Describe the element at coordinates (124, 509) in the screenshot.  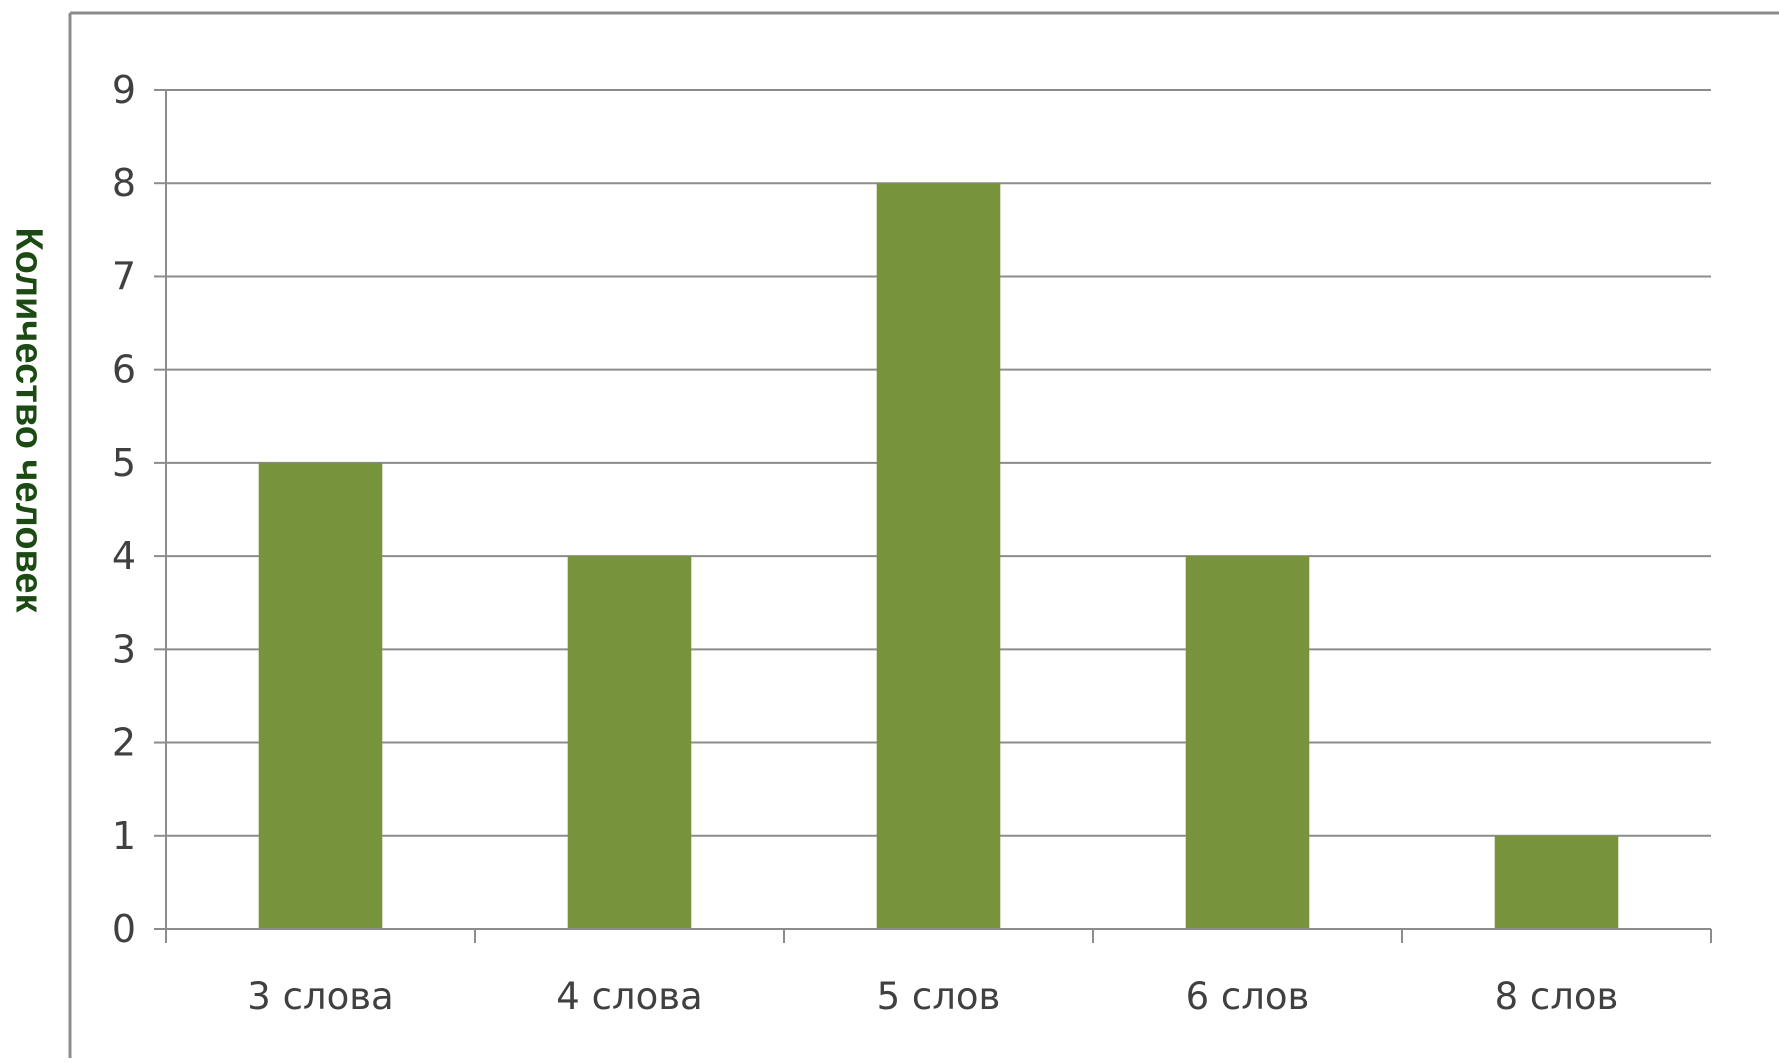
I see `y-tick-labels: 0 1 2 3 4 5 6 7 8 9` at that location.